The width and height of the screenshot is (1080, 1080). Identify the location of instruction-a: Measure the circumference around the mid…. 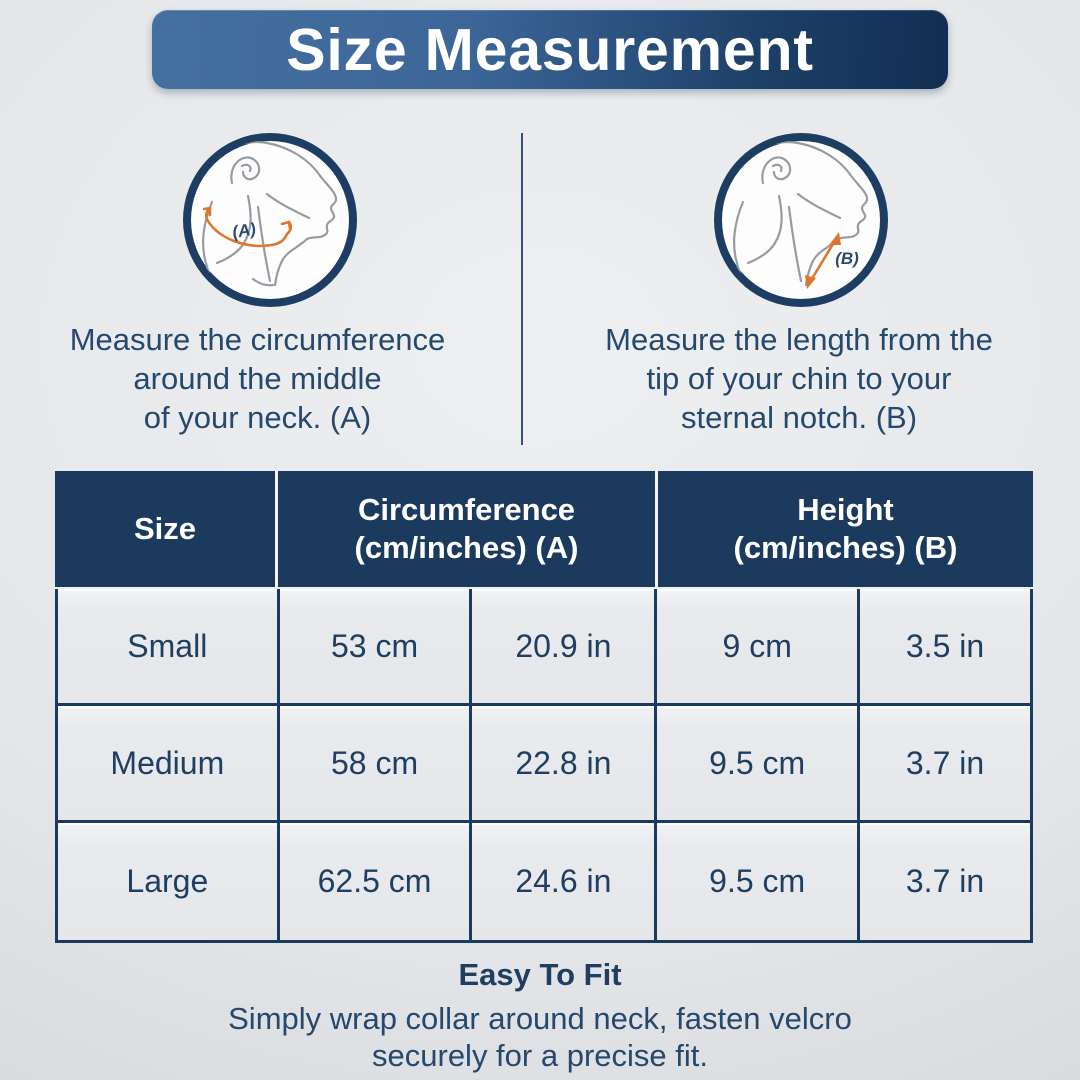
(257, 378).